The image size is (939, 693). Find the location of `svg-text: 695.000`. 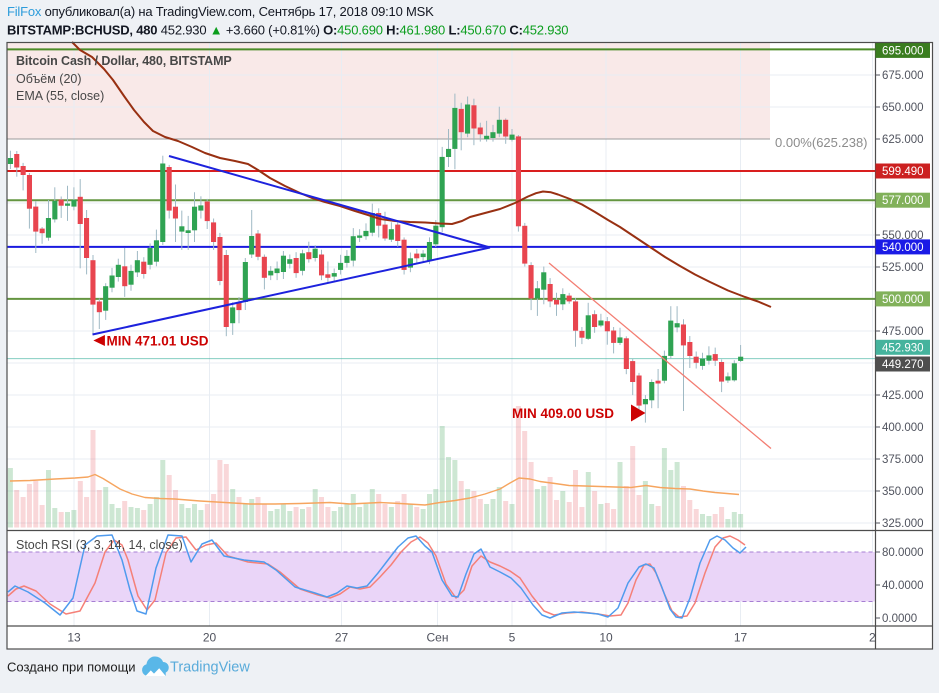

svg-text: 695.000 is located at coordinates (903, 51).